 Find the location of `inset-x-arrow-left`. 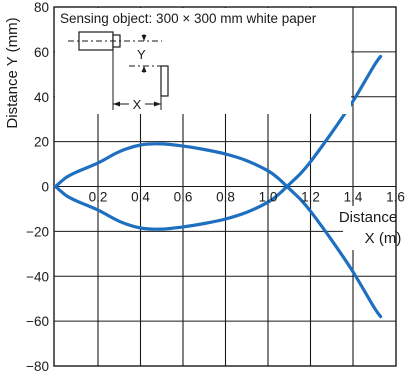

inset-x-arrow-left is located at coordinates (116, 104).